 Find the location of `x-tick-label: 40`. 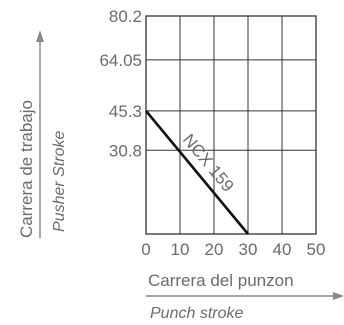

x-tick-label: 40 is located at coordinates (282, 249).